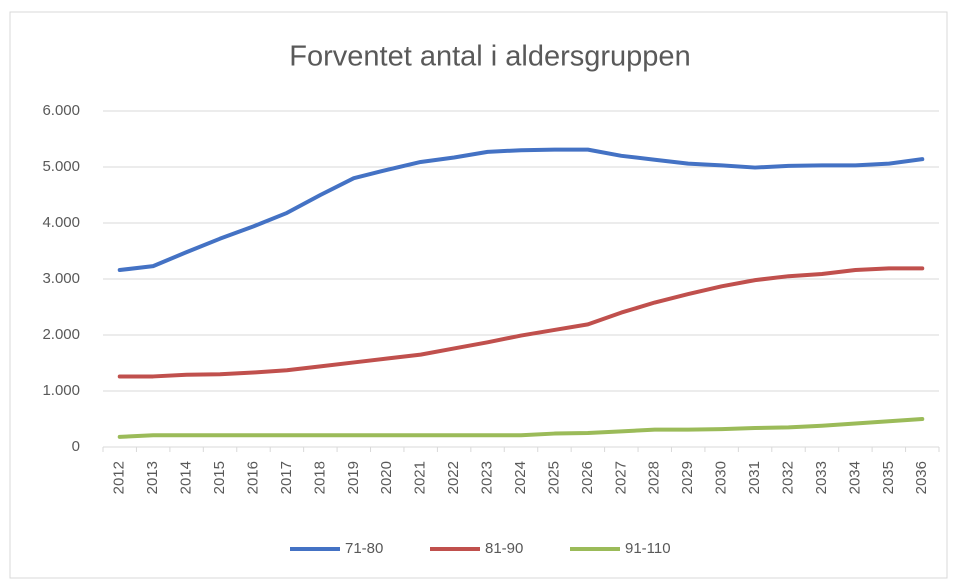  Describe the element at coordinates (553, 477) in the screenshot. I see `x-tick-label: 2025` at that location.